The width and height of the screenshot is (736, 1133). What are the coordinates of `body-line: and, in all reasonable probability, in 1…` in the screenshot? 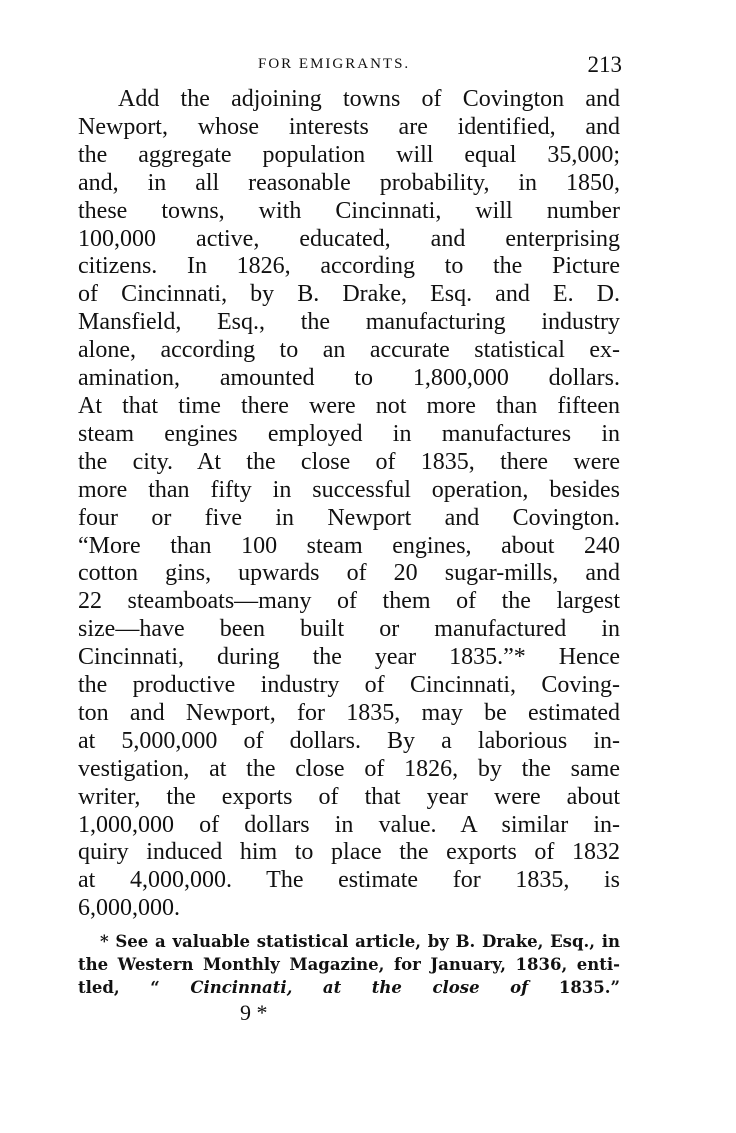 It's located at (349, 182).